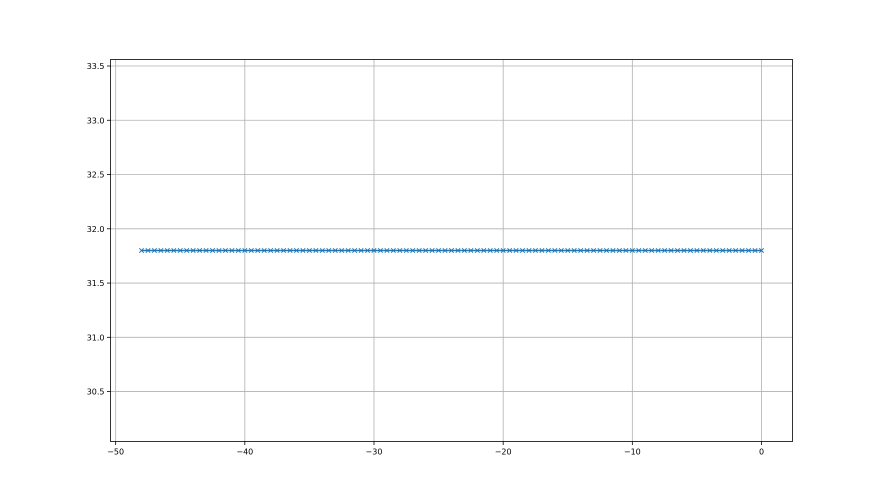 The width and height of the screenshot is (880, 499). What do you see at coordinates (244, 452) in the screenshot?
I see `x-tick-label: −40` at bounding box center [244, 452].